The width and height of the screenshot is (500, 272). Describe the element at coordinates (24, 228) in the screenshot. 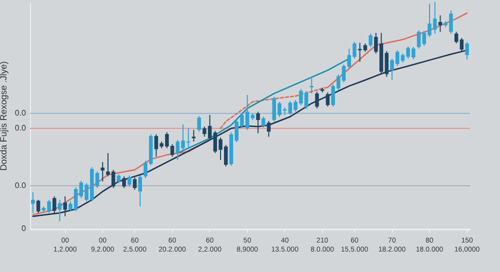

I see `text: 0` at that location.